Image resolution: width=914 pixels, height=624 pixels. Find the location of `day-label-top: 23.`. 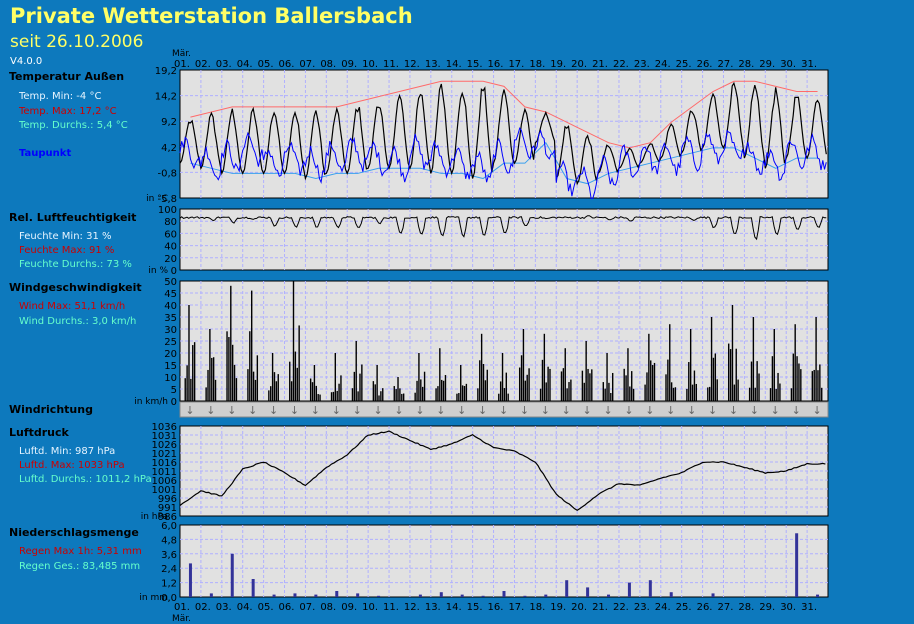

day-label-top: 23. is located at coordinates (642, 64).